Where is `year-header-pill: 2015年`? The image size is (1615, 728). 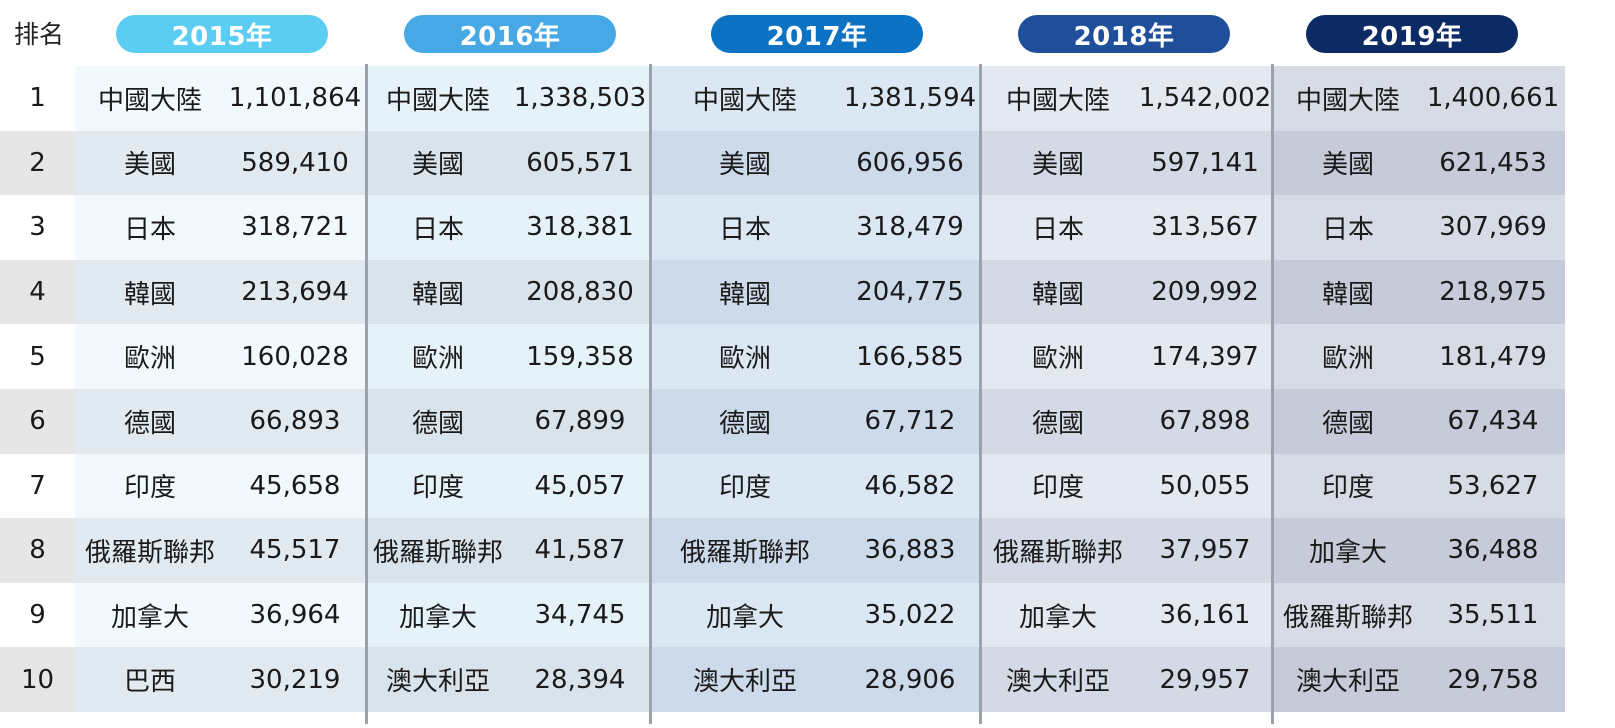
year-header-pill: 2015年 is located at coordinates (222, 34).